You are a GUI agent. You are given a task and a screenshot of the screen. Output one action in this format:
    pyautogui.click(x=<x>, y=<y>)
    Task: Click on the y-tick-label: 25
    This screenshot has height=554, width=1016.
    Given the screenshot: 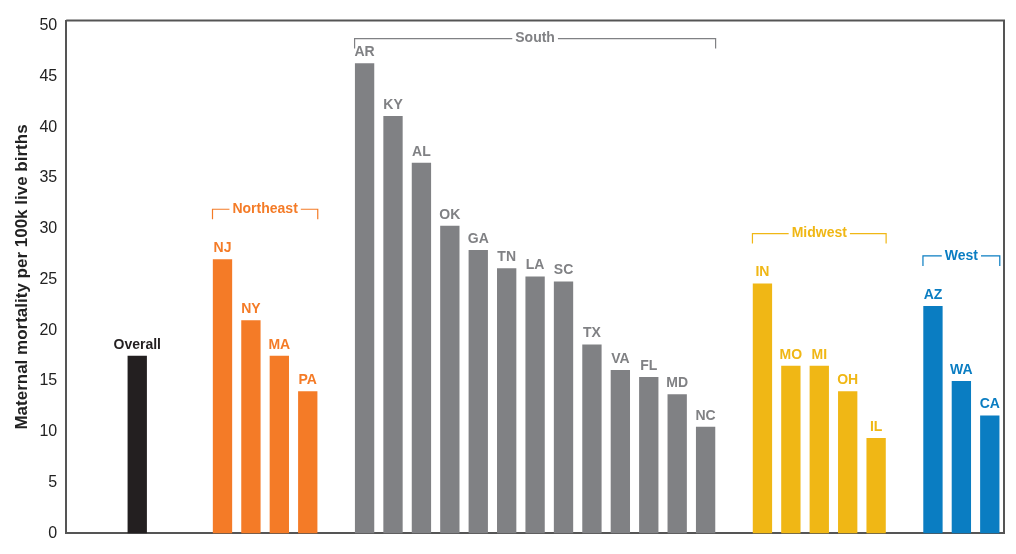 What is the action you would take?
    pyautogui.click(x=48, y=278)
    